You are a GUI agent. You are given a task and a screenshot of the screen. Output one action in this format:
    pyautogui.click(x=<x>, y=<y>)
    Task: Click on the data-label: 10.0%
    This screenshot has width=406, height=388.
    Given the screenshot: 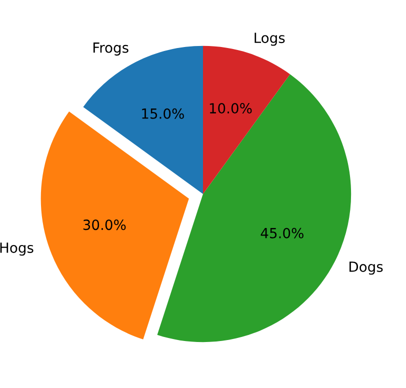 What is the action you would take?
    pyautogui.click(x=231, y=108)
    